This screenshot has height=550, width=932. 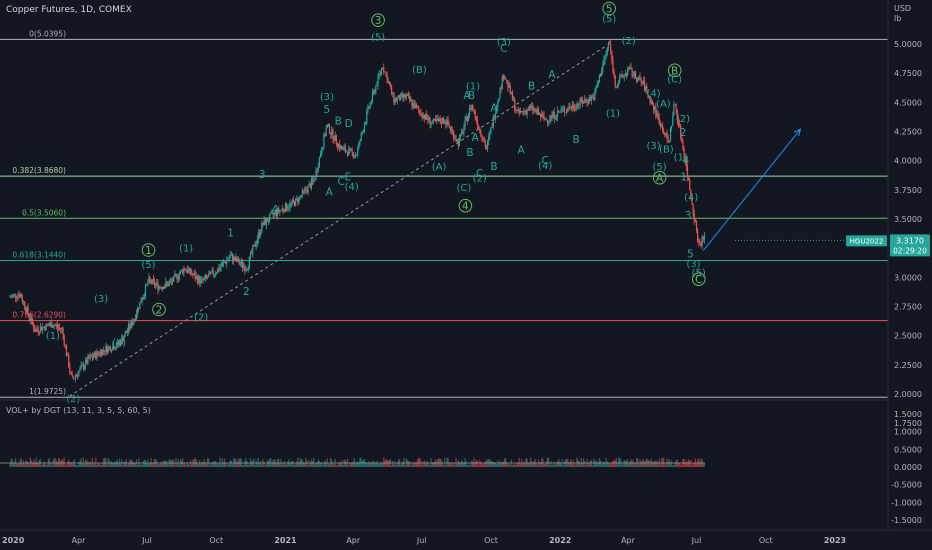 I want to click on volume-axis-tick: -1.5000, so click(x=906, y=520).